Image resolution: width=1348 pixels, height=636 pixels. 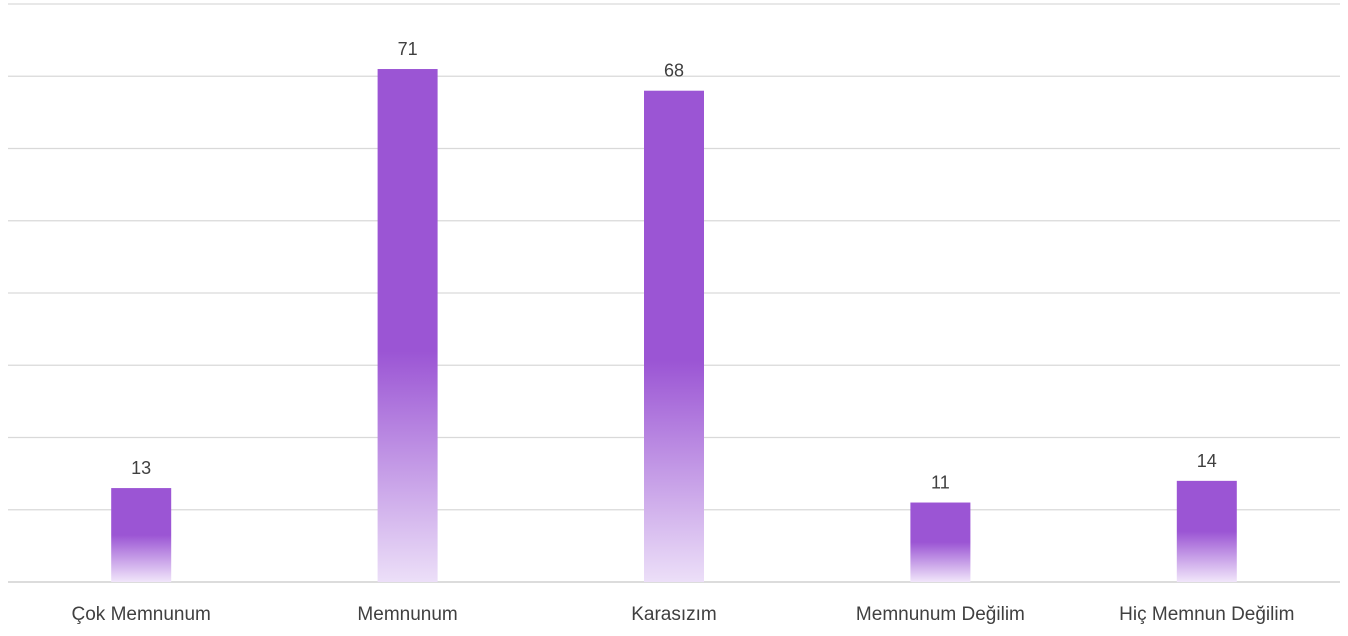 What do you see at coordinates (1207, 461) in the screenshot?
I see `data-label-5: 14` at bounding box center [1207, 461].